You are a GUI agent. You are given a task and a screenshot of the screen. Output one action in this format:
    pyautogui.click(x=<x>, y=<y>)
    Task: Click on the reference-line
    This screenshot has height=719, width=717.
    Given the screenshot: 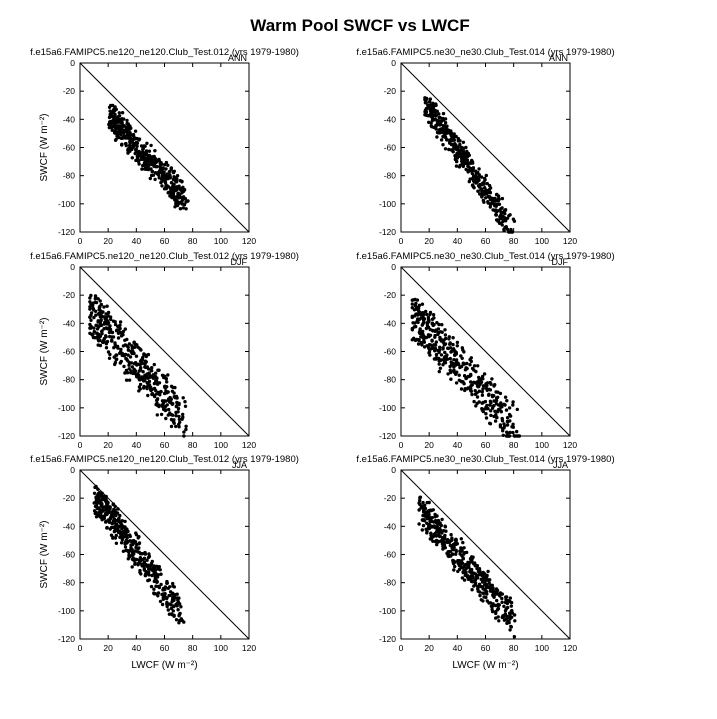 What is the action you would take?
    pyautogui.click(x=164, y=351)
    